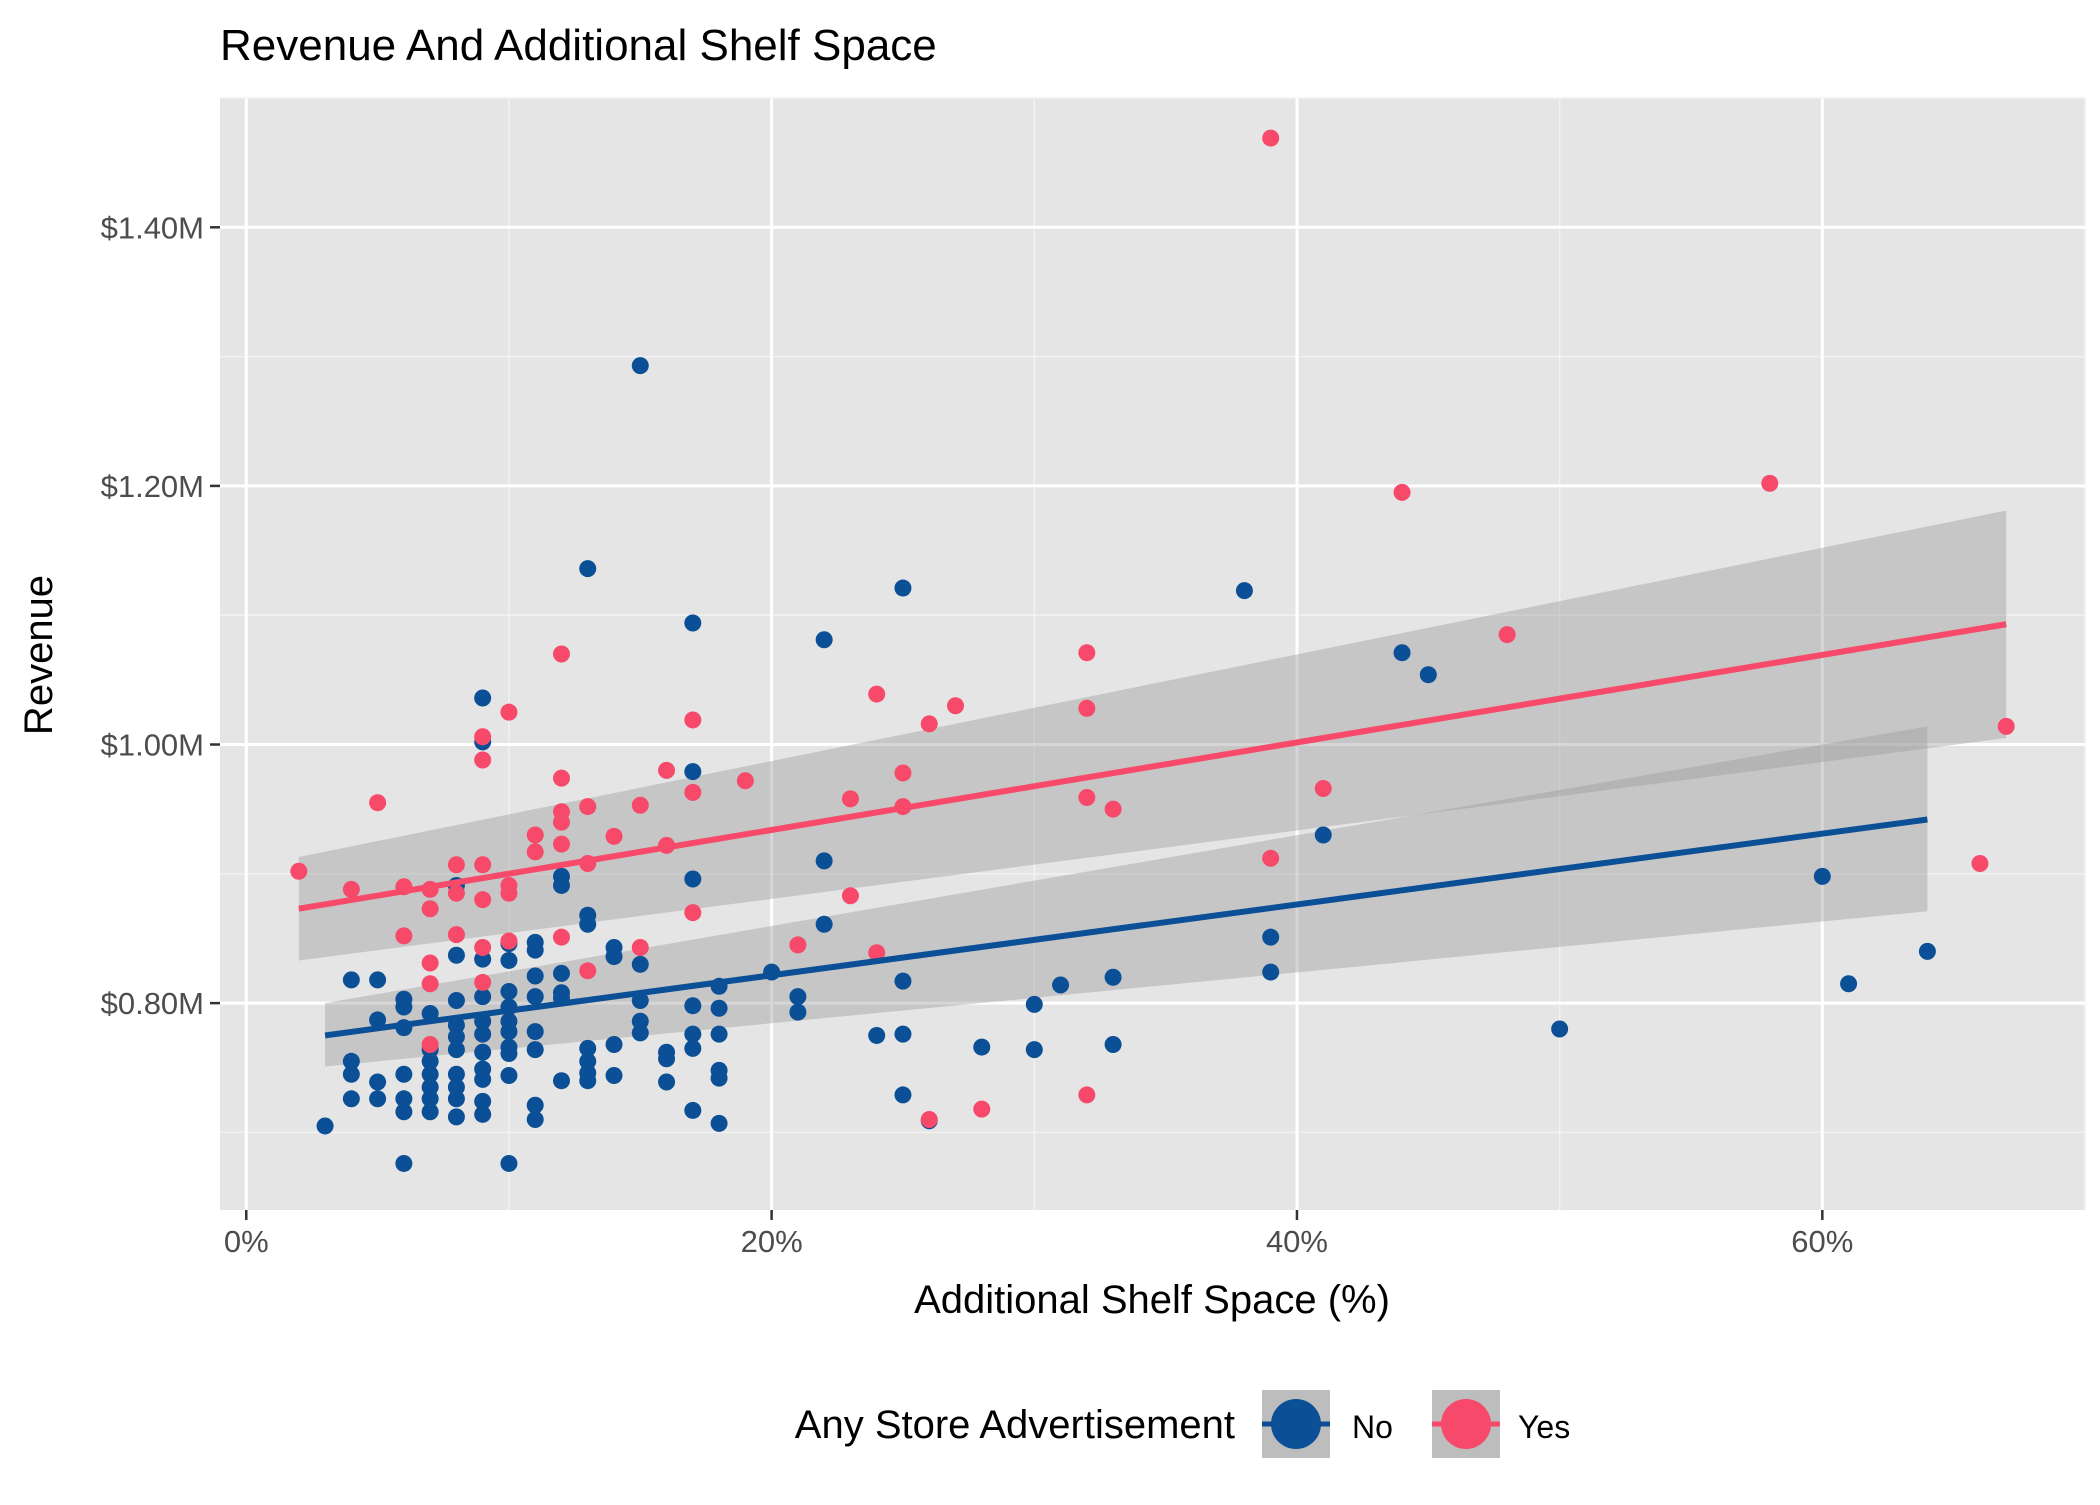  I want to click on y-tick-label: $1.00M, so click(152, 745).